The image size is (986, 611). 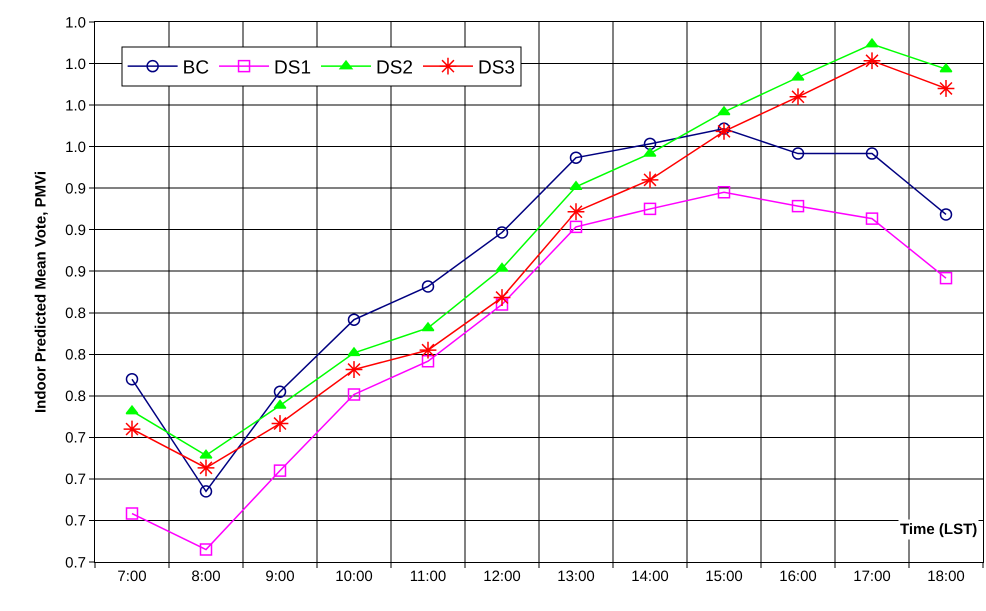 What do you see at coordinates (650, 576) in the screenshot?
I see `x-tick-label: 14:00` at bounding box center [650, 576].